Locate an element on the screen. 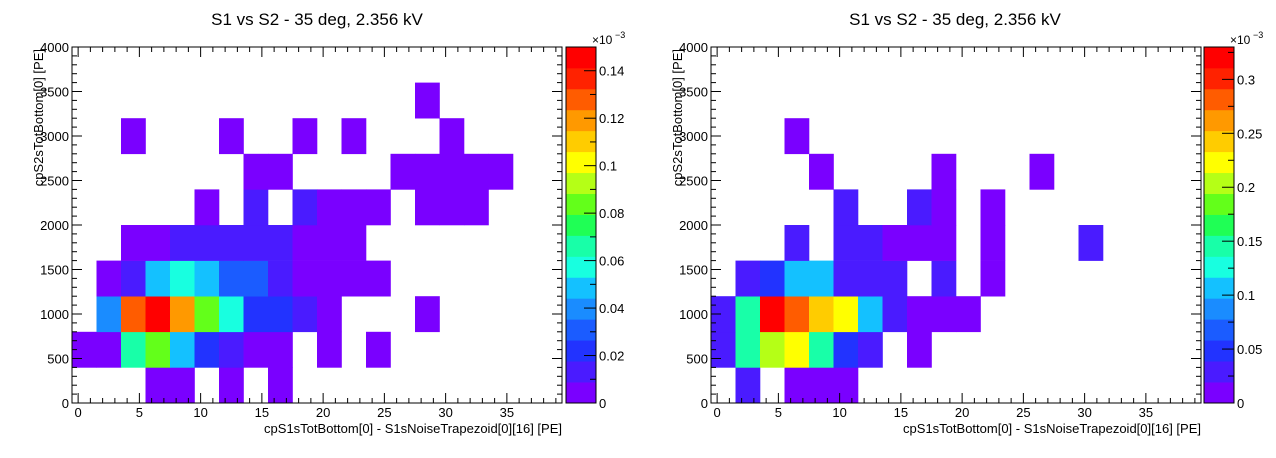  y-axis-label-1: cpS2sTotBottom[0] [PE] is located at coordinates (38, 117).